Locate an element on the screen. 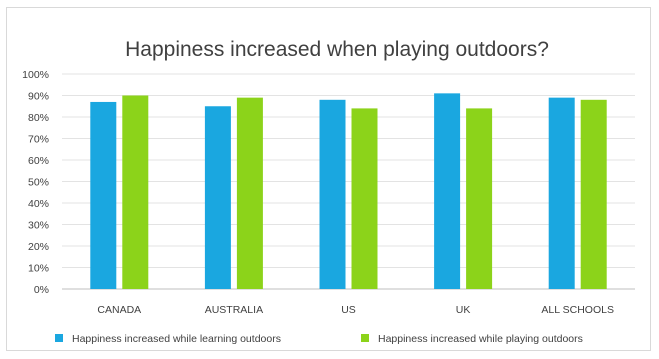 The image size is (659, 359). y-axis-ticks: 0% 10% 20% 30% 40% 50% 60% 70% 80% 90% 100% is located at coordinates (35, 182).